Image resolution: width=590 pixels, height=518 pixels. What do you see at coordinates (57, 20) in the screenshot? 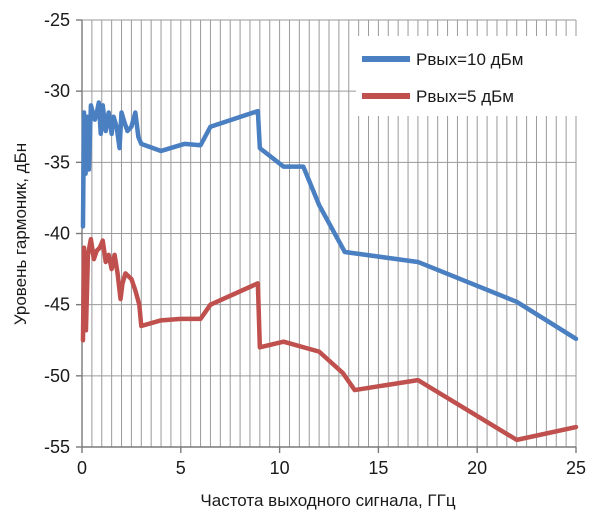
I see `y-tick-label-0: -25` at bounding box center [57, 20].